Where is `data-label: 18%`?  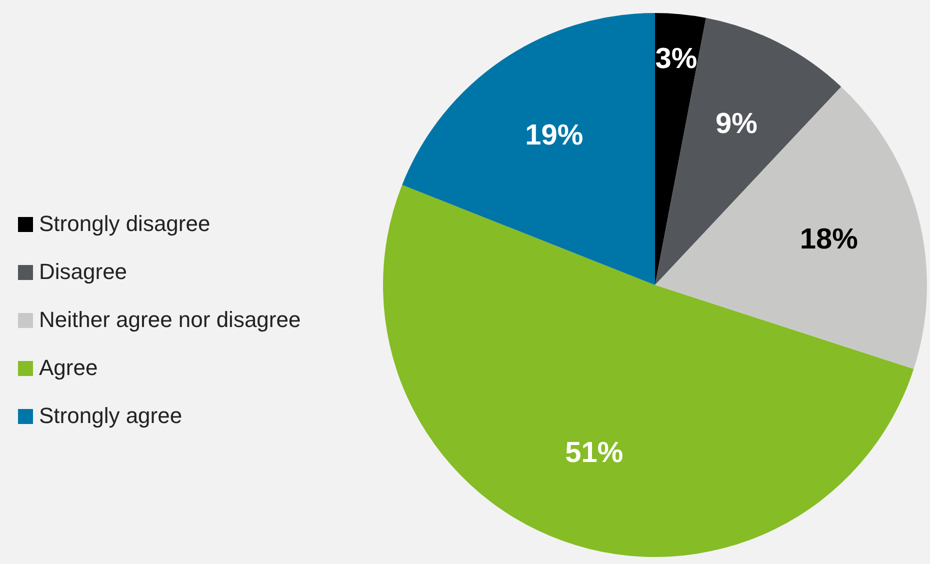 data-label: 18% is located at coordinates (829, 239).